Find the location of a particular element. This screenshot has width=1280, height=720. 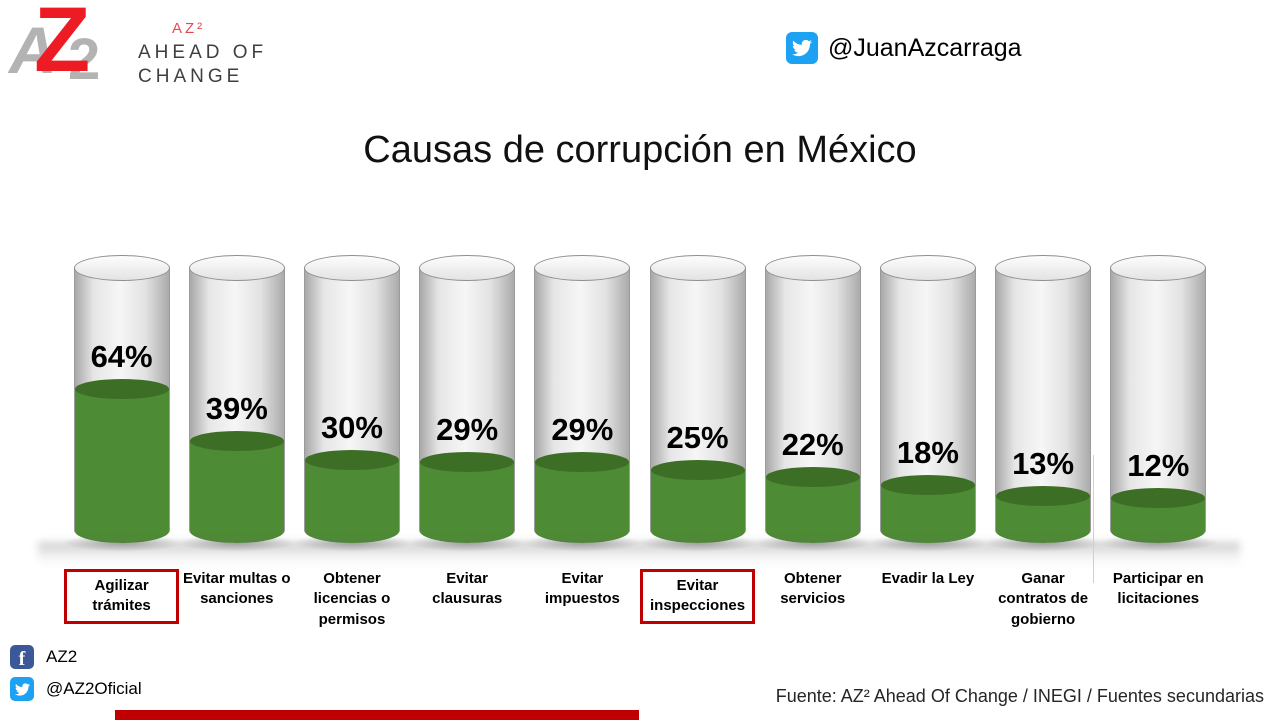

cylinder-tube: 18% is located at coordinates (927, 403).